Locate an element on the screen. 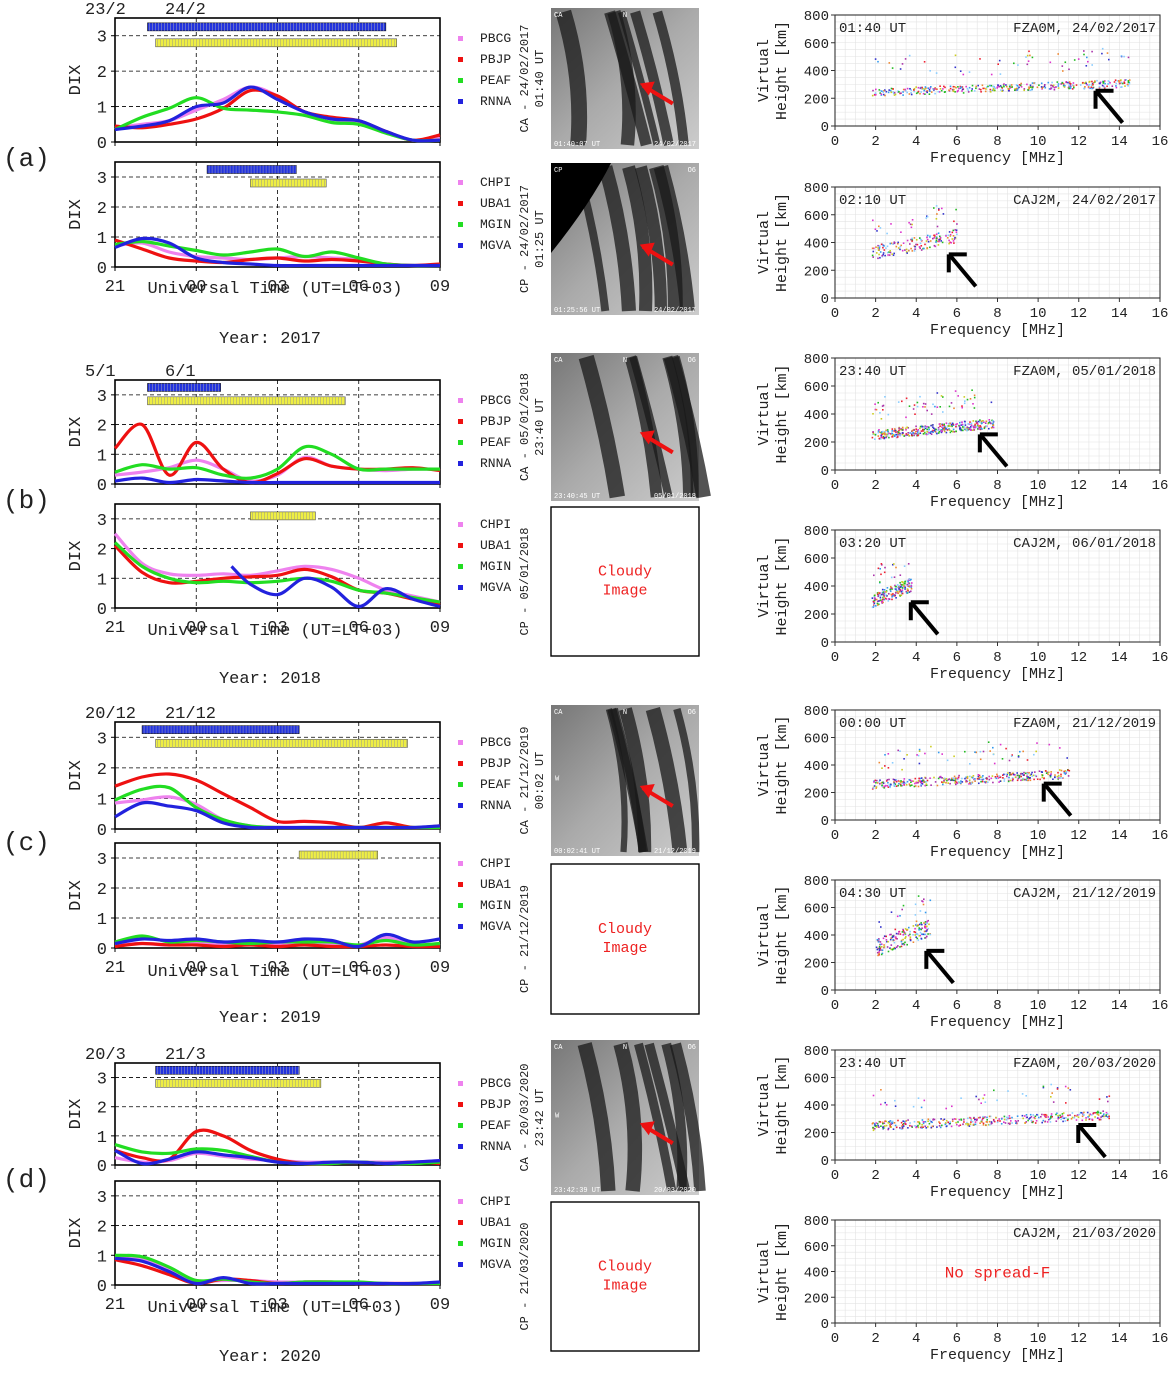 The width and height of the screenshot is (1175, 1382). dix-xlabel: Universal Time (UT=LT+03) is located at coordinates (274, 631).